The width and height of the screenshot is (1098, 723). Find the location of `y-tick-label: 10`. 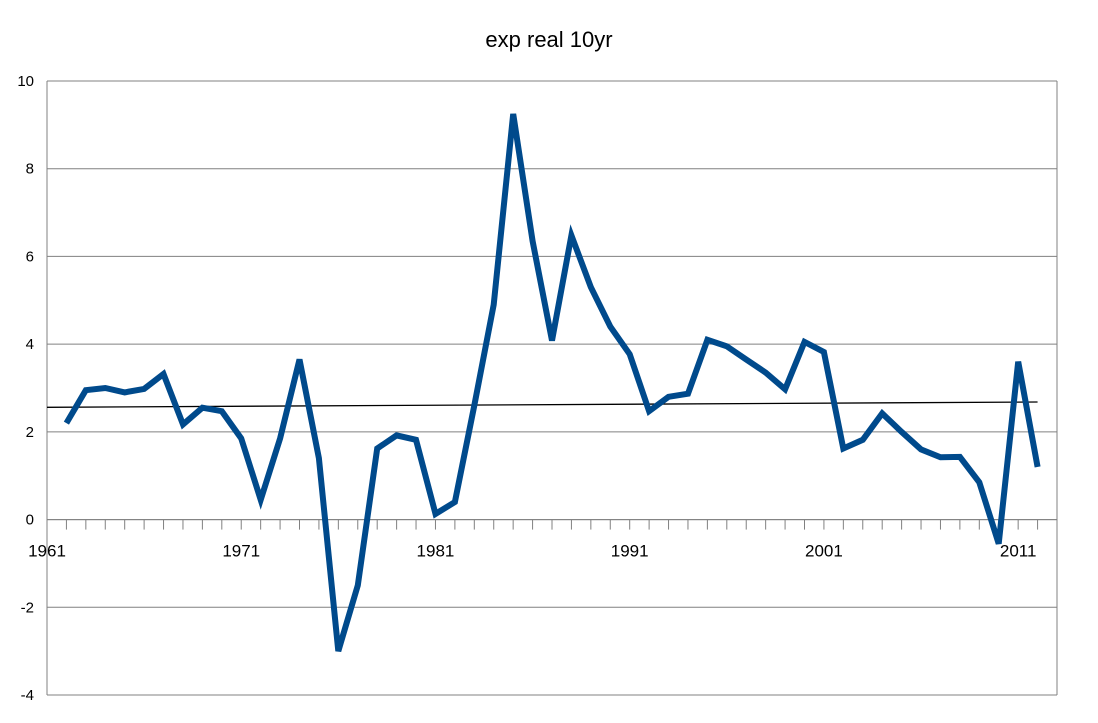

y-tick-label: 10 is located at coordinates (25, 81).